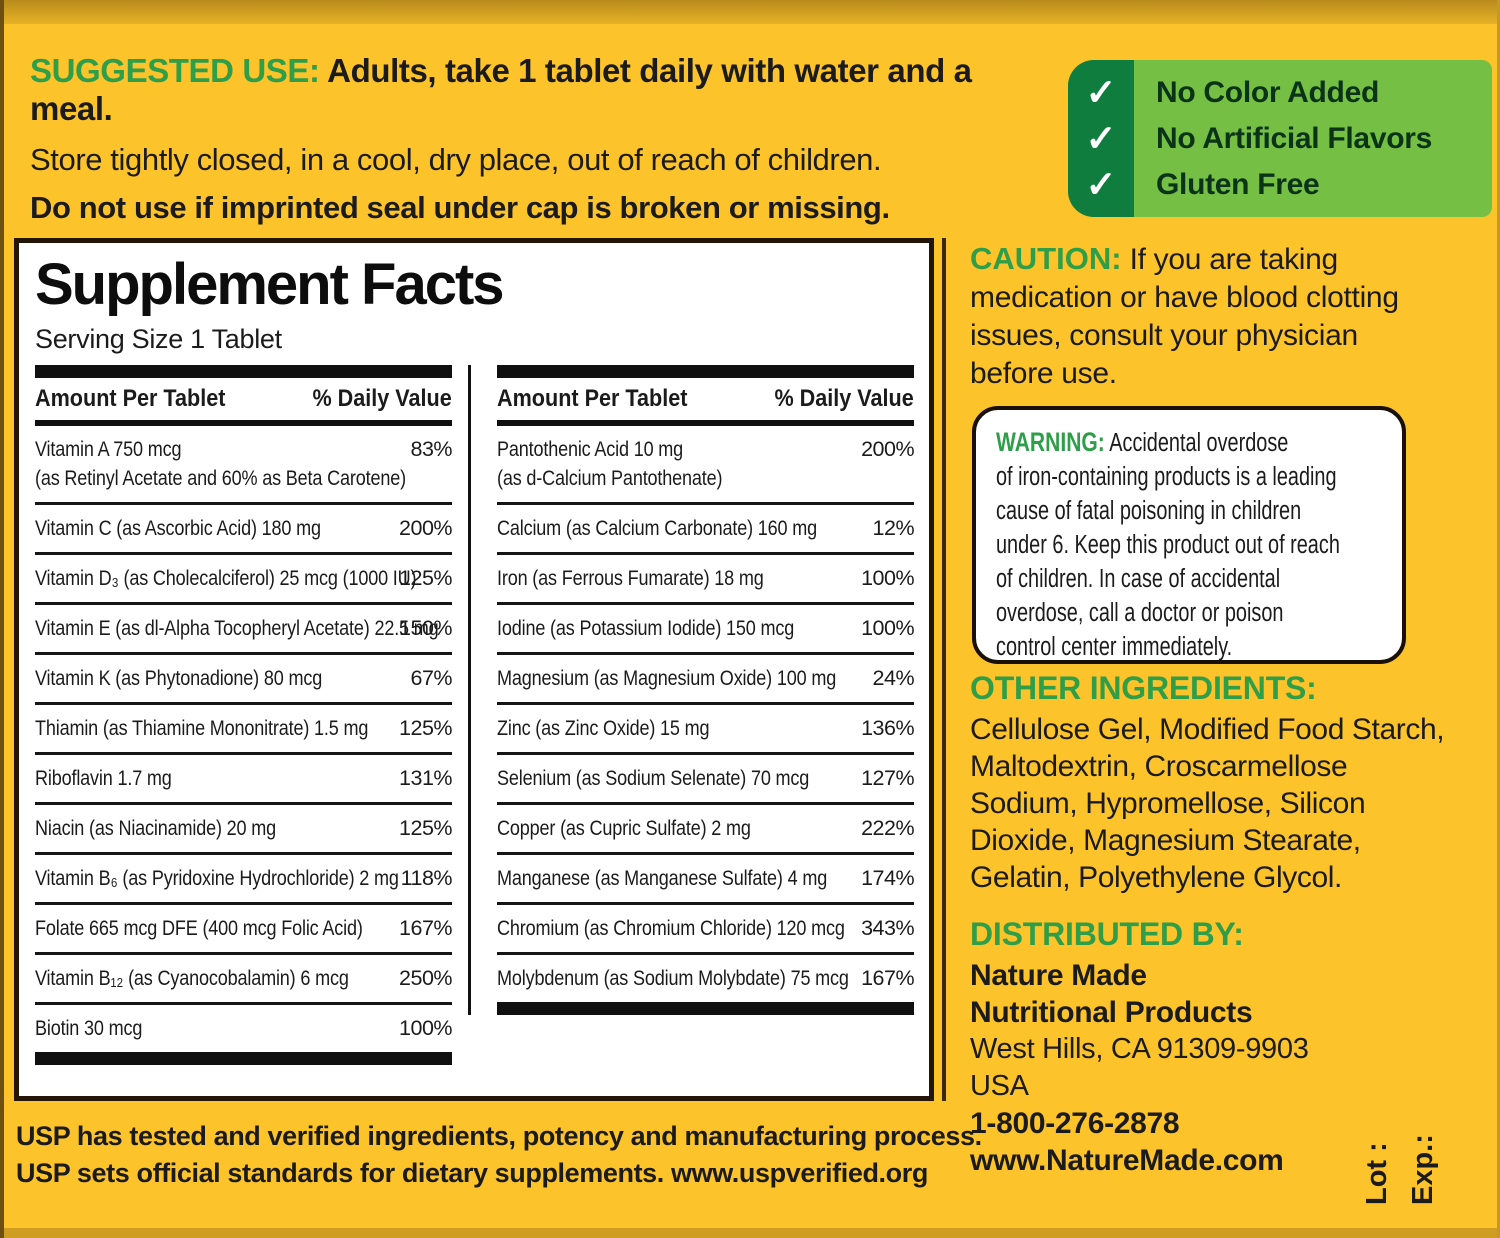 This screenshot has height=1238, width=1500. What do you see at coordinates (888, 978) in the screenshot?
I see `daily-value: 167%` at bounding box center [888, 978].